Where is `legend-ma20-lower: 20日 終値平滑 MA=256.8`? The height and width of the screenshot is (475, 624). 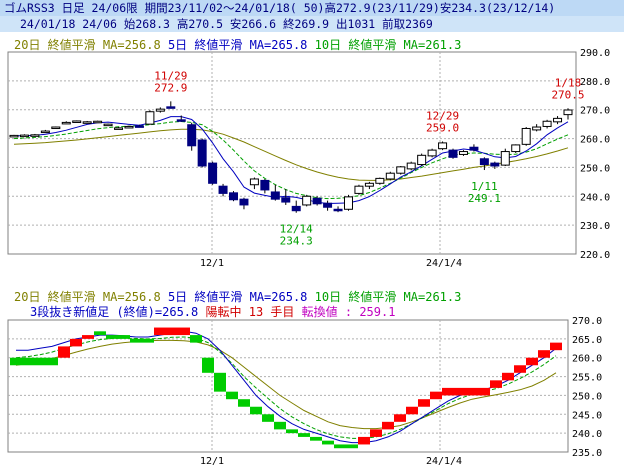 legend-ma20-lower: 20日 終値平滑 MA=256.8 is located at coordinates (87, 297).